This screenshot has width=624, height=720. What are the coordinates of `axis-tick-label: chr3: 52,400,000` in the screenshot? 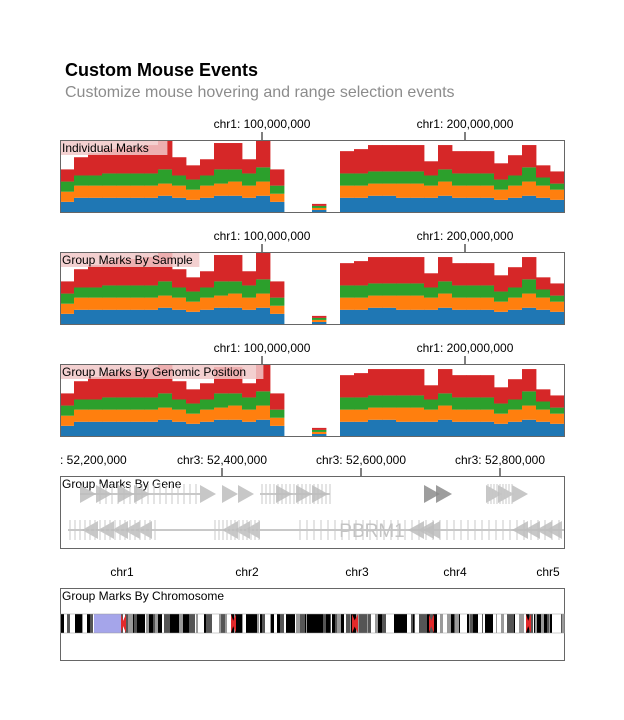 It's located at (222, 460).